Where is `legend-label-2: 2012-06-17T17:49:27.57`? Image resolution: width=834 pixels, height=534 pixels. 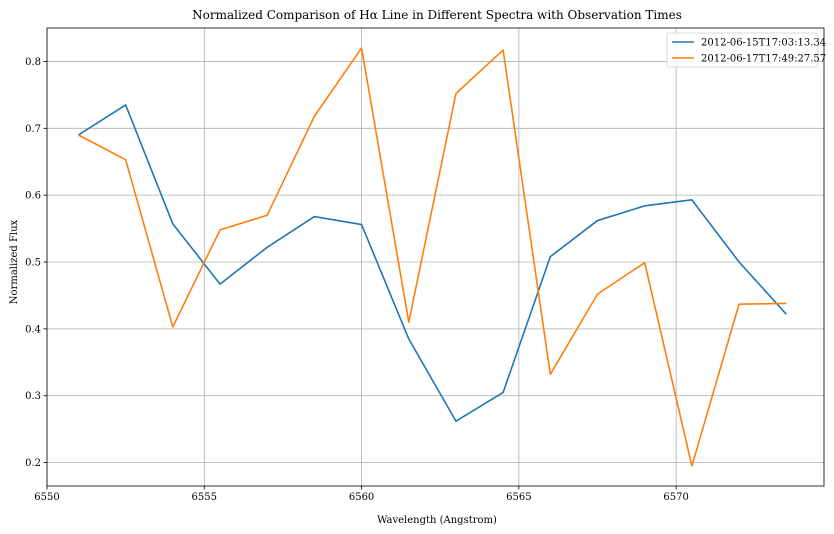
legend-label-2: 2012-06-17T17:49:27.57 is located at coordinates (763, 59).